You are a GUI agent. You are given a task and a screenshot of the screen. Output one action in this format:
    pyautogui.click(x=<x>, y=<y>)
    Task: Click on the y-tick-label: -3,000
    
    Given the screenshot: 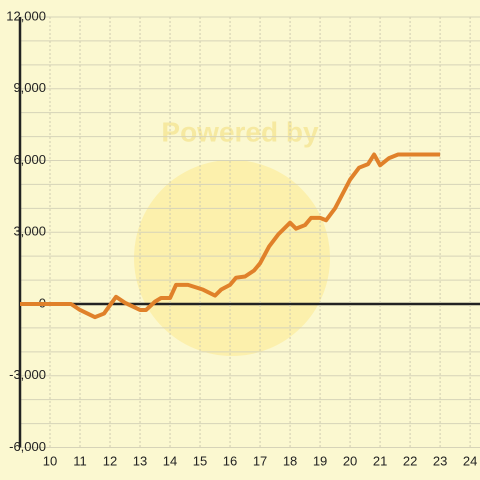 What is the action you would take?
    pyautogui.click(x=27, y=374)
    